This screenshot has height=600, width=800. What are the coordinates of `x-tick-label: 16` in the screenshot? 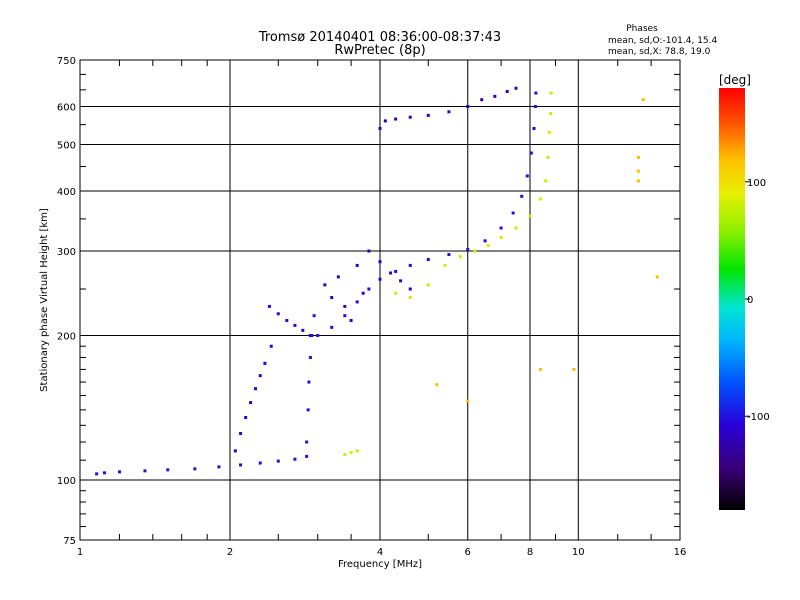 It's located at (680, 552).